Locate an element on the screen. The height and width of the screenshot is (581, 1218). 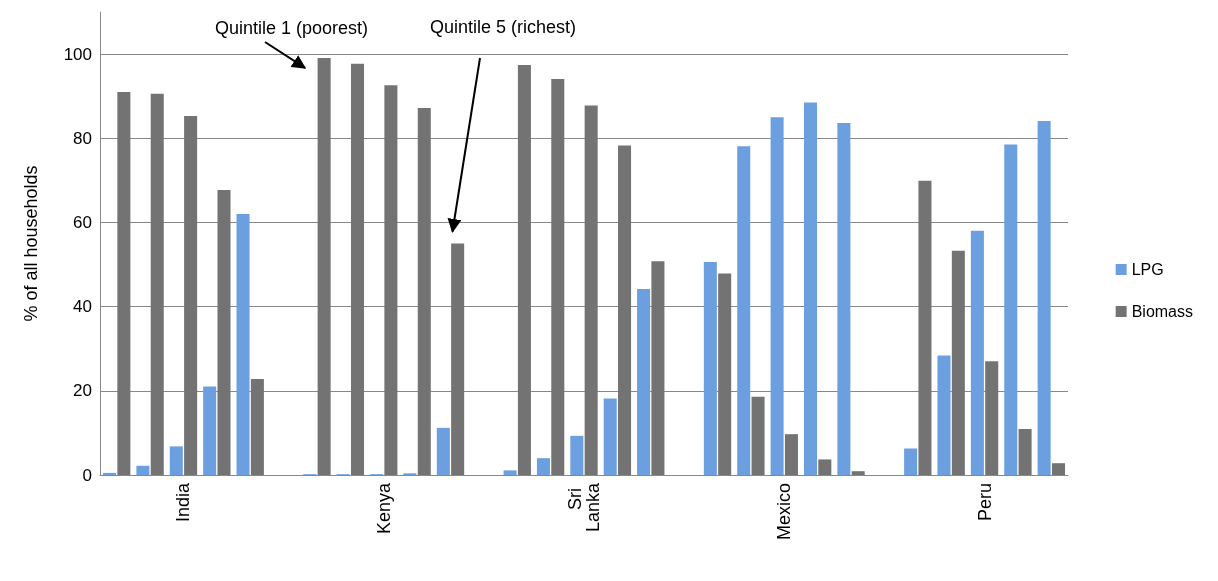
y-axis-title: % of all households is located at coordinates (31, 243).